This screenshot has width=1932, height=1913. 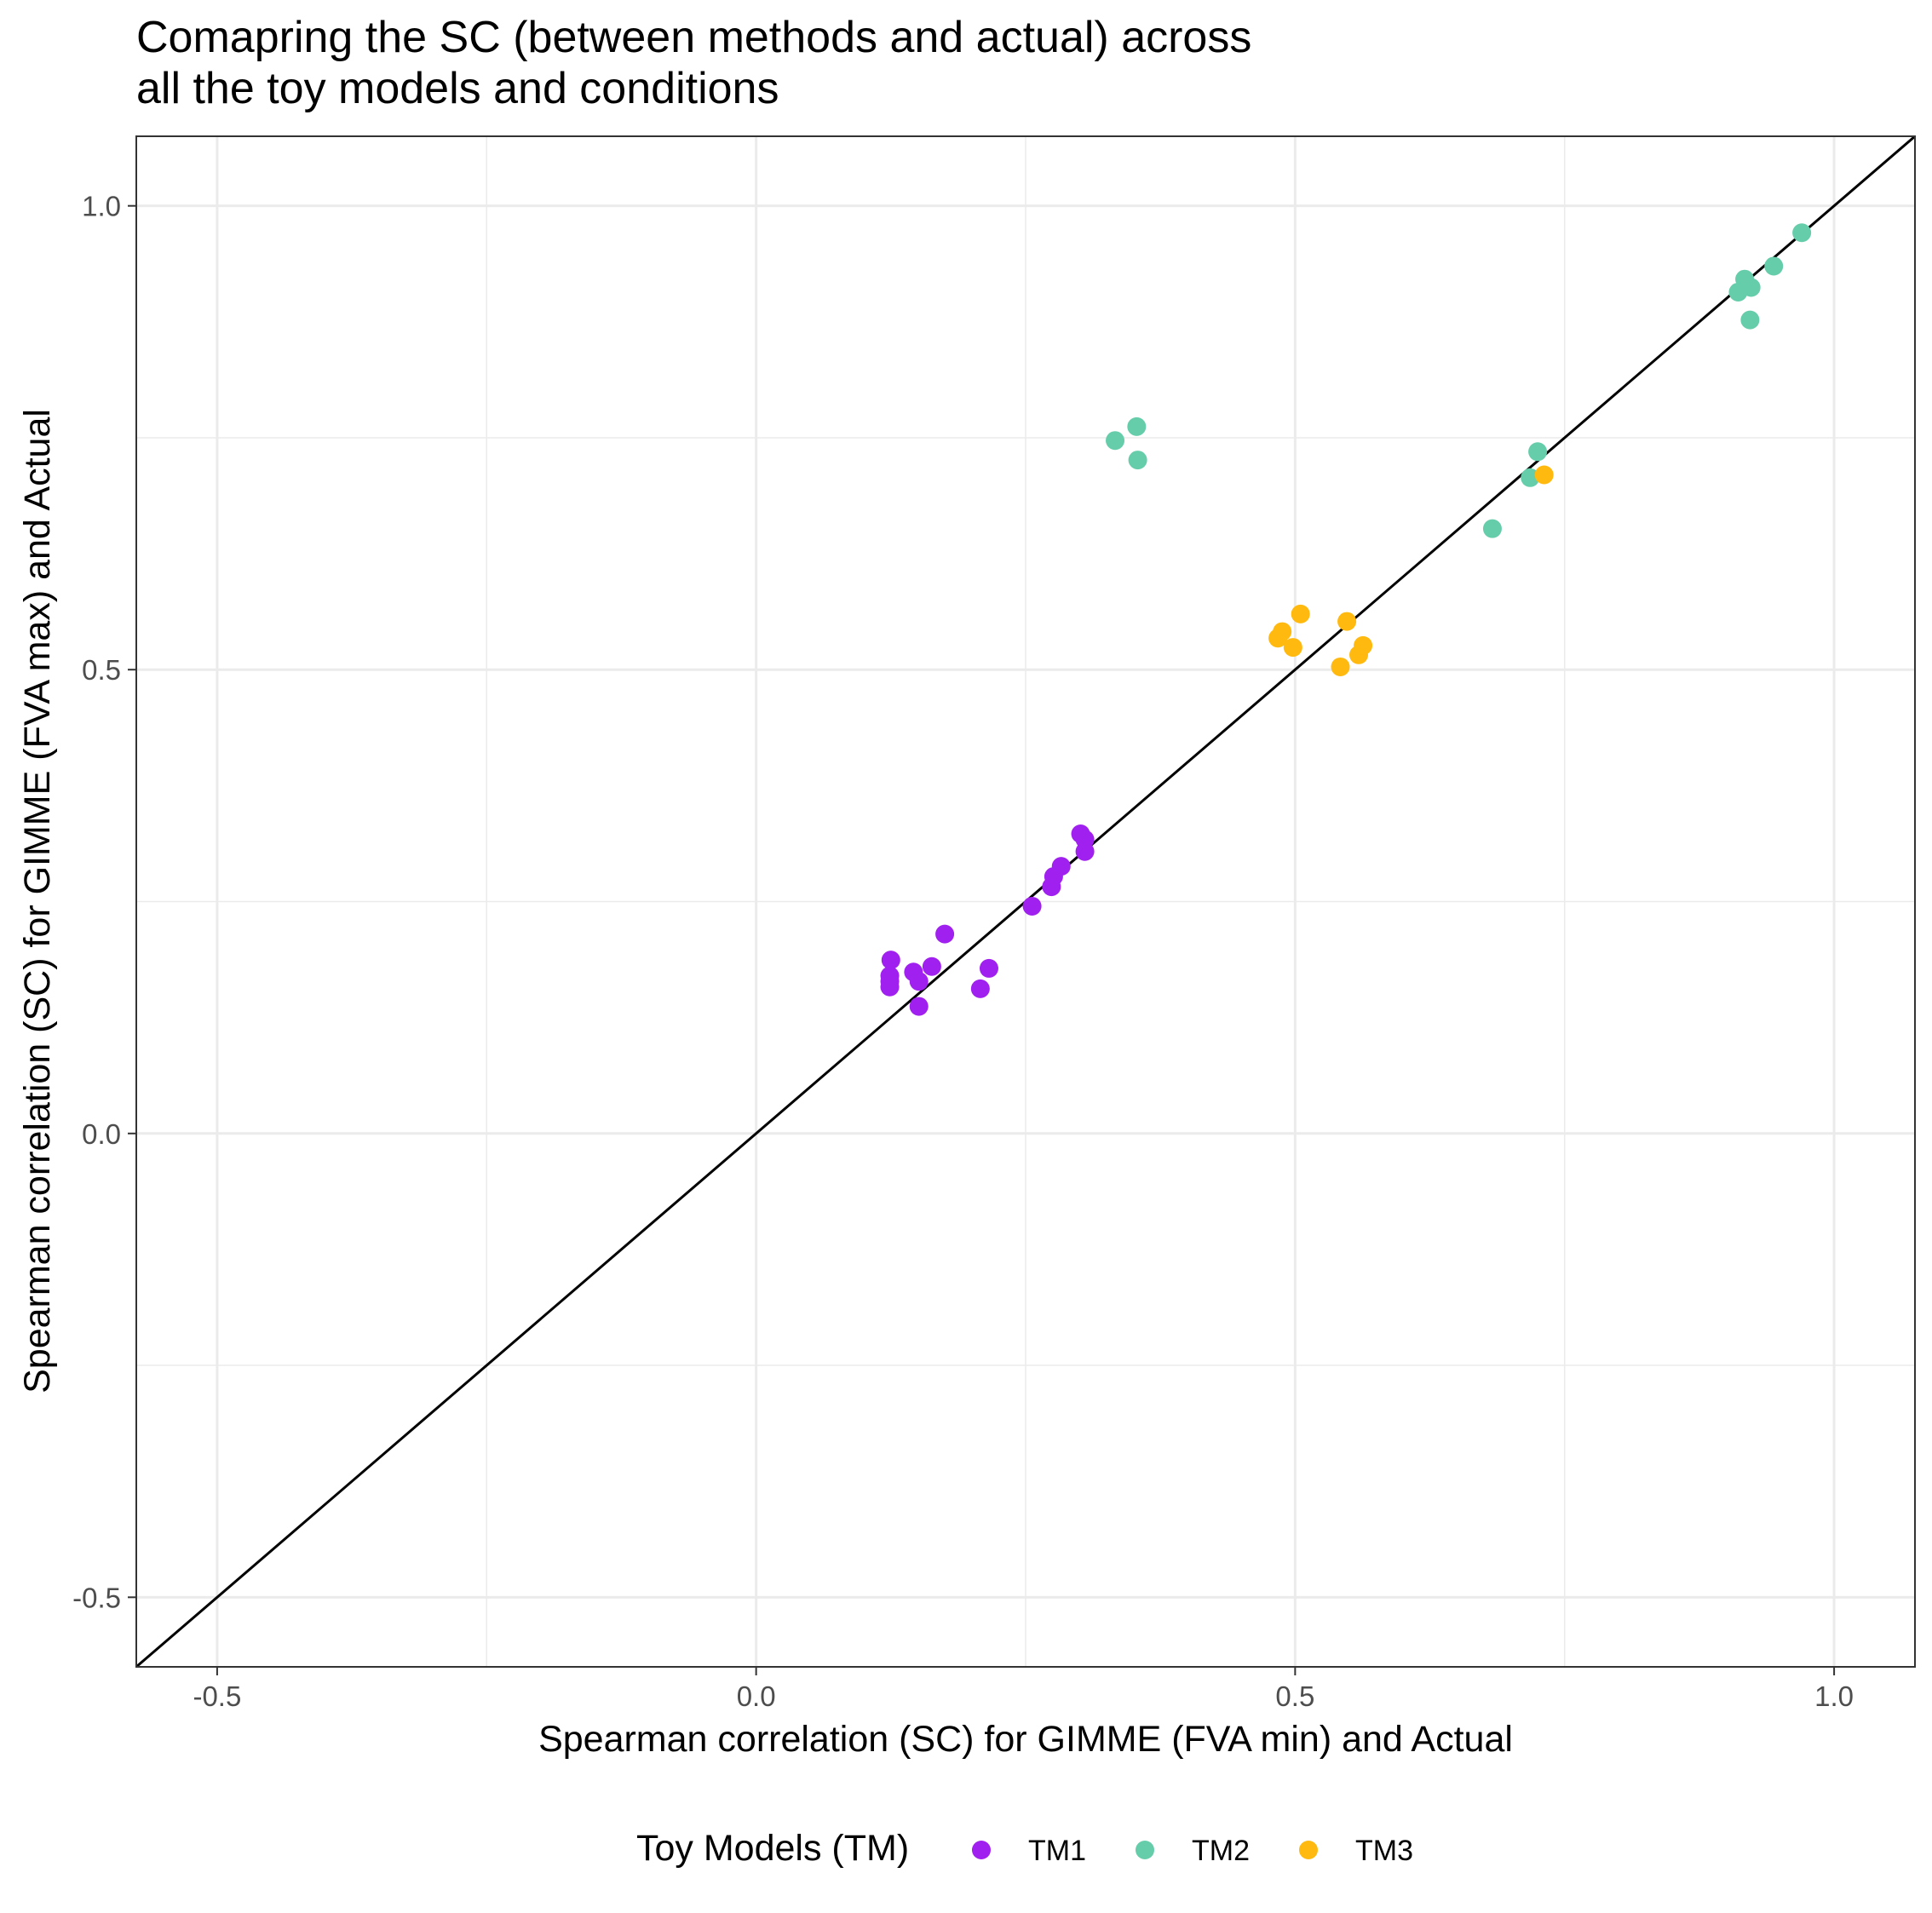 I want to click on x-tick-label: 0.5, so click(x=1294, y=1696).